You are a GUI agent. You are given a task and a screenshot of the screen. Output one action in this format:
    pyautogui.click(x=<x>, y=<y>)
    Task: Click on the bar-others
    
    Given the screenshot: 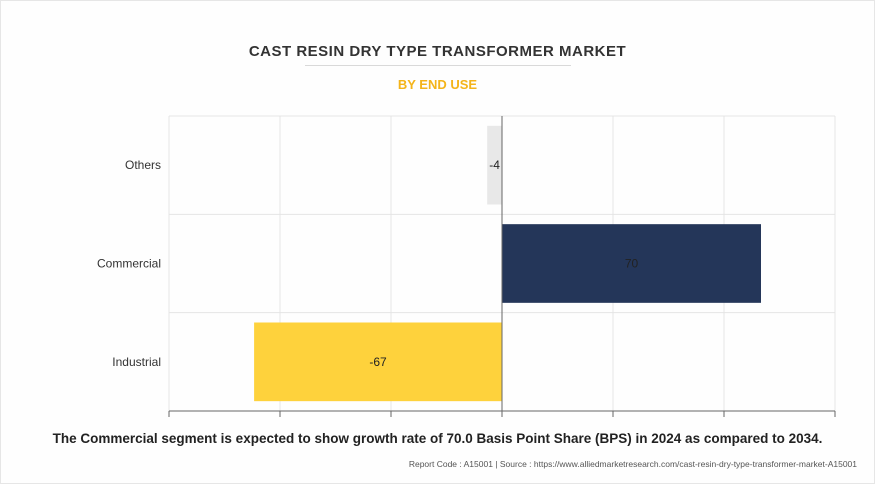 What is the action you would take?
    pyautogui.click(x=494, y=165)
    